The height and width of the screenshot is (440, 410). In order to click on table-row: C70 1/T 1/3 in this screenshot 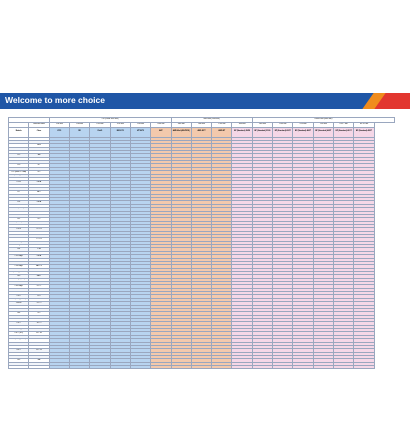, I will do `click(201, 364)`.